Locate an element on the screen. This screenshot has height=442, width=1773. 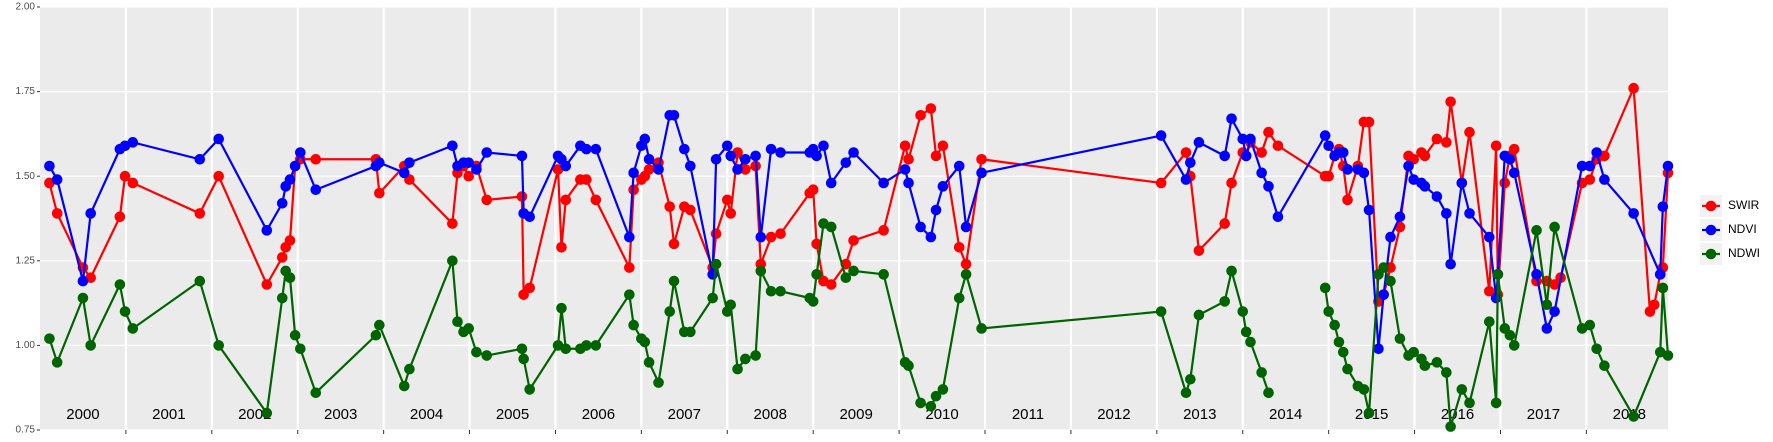
y-tick-label: 1.50 is located at coordinates (26, 176).